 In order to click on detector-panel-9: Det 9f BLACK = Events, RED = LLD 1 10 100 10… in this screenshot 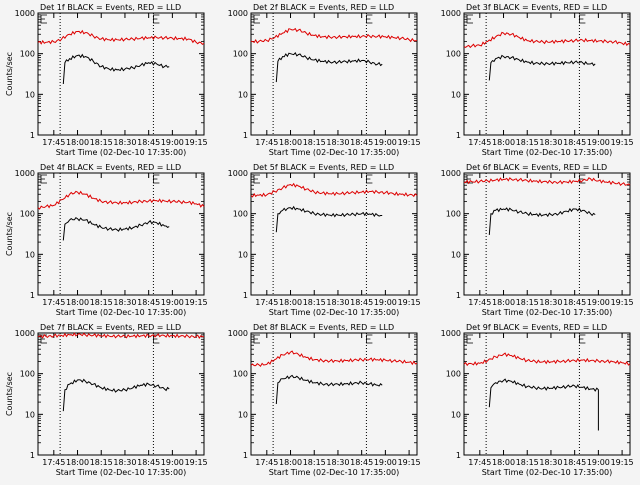, I will do `click(537, 400)`.